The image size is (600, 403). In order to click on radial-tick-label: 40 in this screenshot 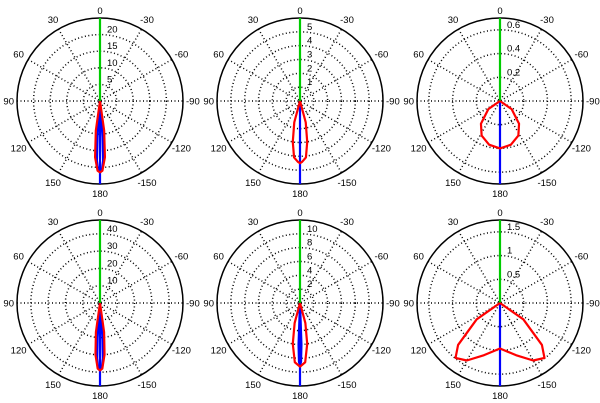, I will do `click(112, 229)`.